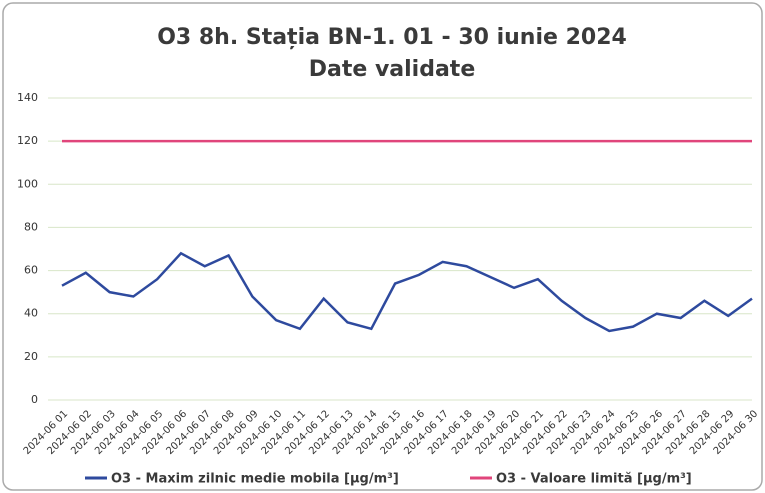  What do you see at coordinates (392, 37) in the screenshot?
I see `chart-title: O3 8h. Stația BN-1. 01 - 30 iunie 2024` at bounding box center [392, 37].